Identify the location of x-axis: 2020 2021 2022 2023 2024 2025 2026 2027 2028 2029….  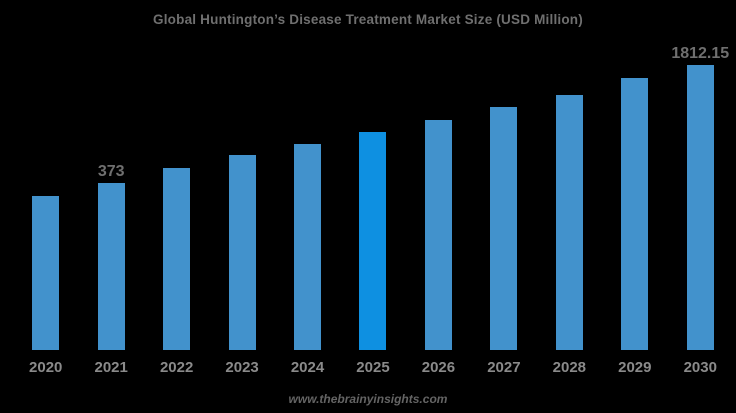
(373, 367).